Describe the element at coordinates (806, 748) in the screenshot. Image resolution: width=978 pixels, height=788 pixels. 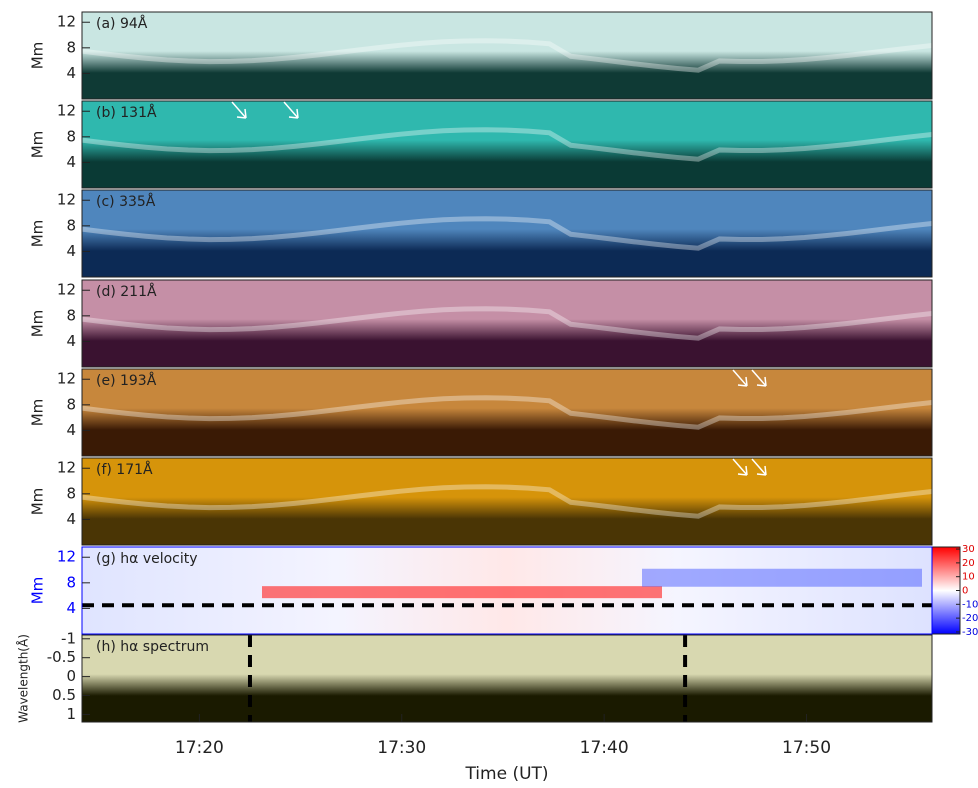
I see `x-tick-label: 17:50` at that location.